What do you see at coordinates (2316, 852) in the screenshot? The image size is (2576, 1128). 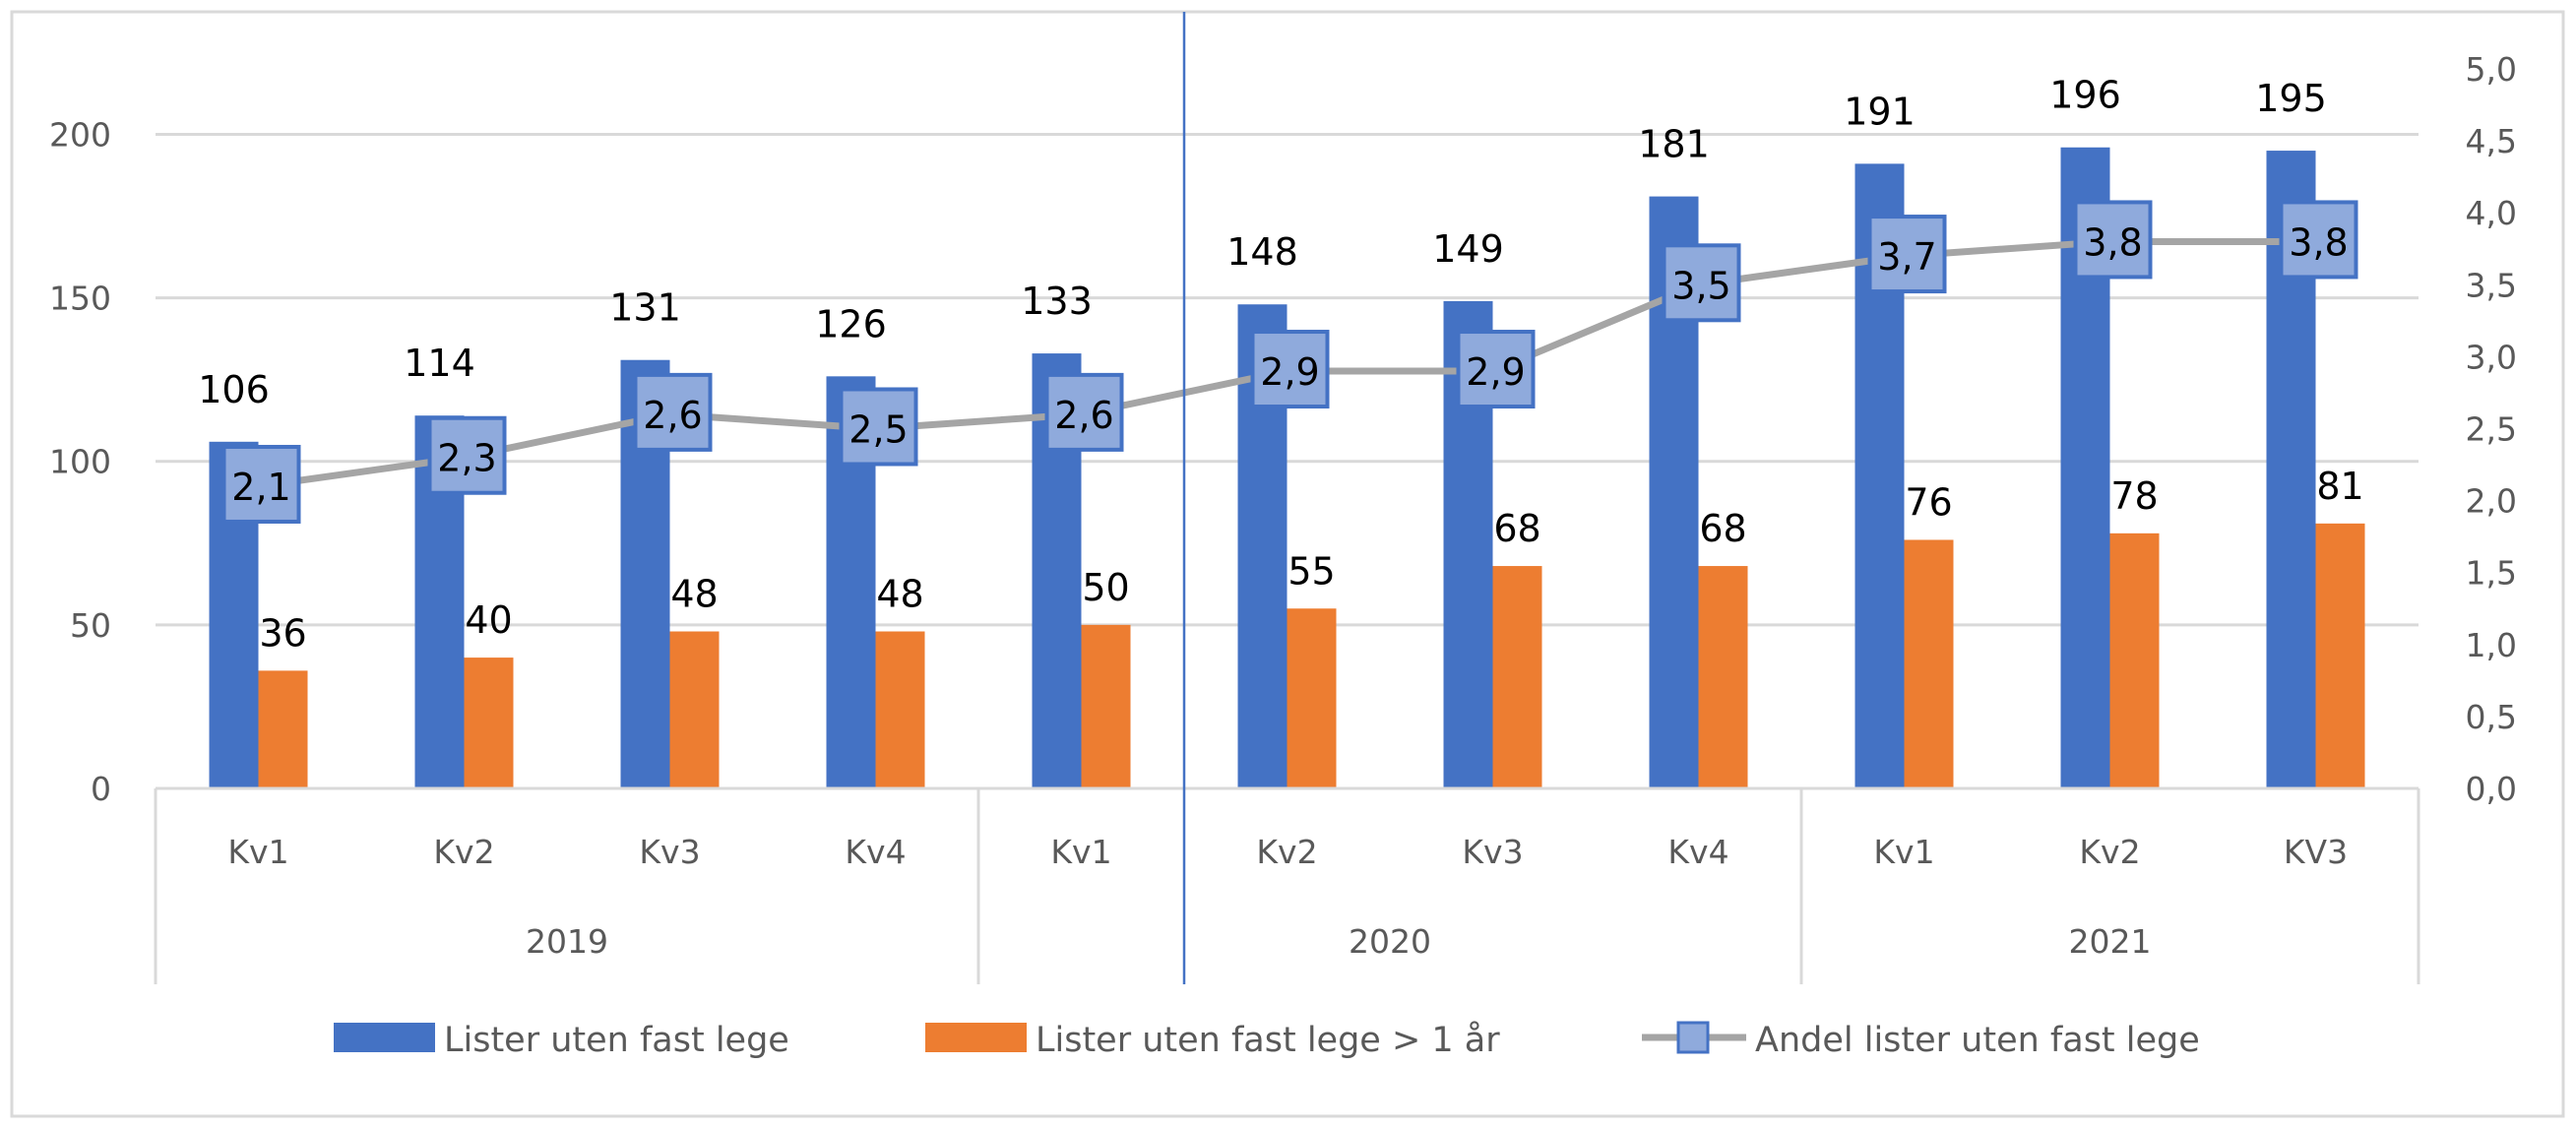 I see `x-category-label: KV3` at bounding box center [2316, 852].